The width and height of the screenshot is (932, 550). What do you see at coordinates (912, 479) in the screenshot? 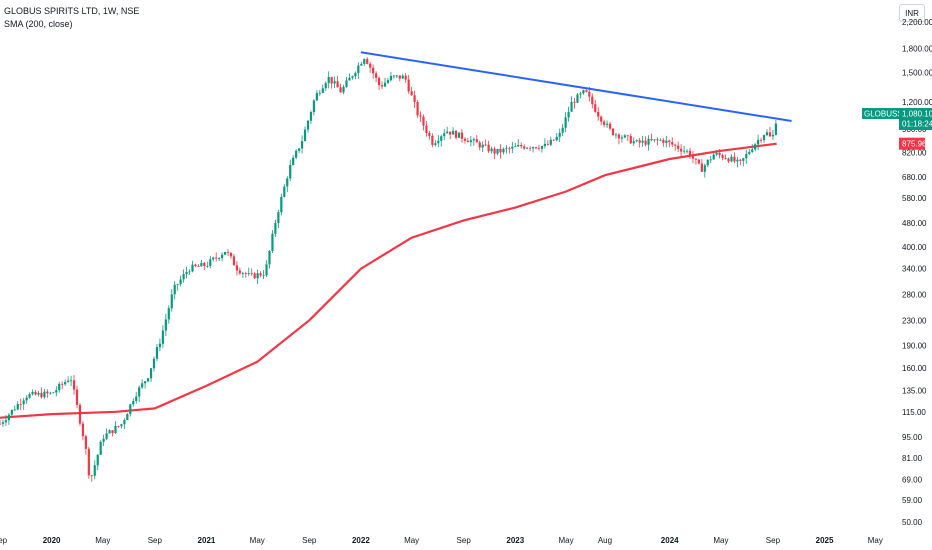
I see `y-tick-label: 69.00` at bounding box center [912, 479].